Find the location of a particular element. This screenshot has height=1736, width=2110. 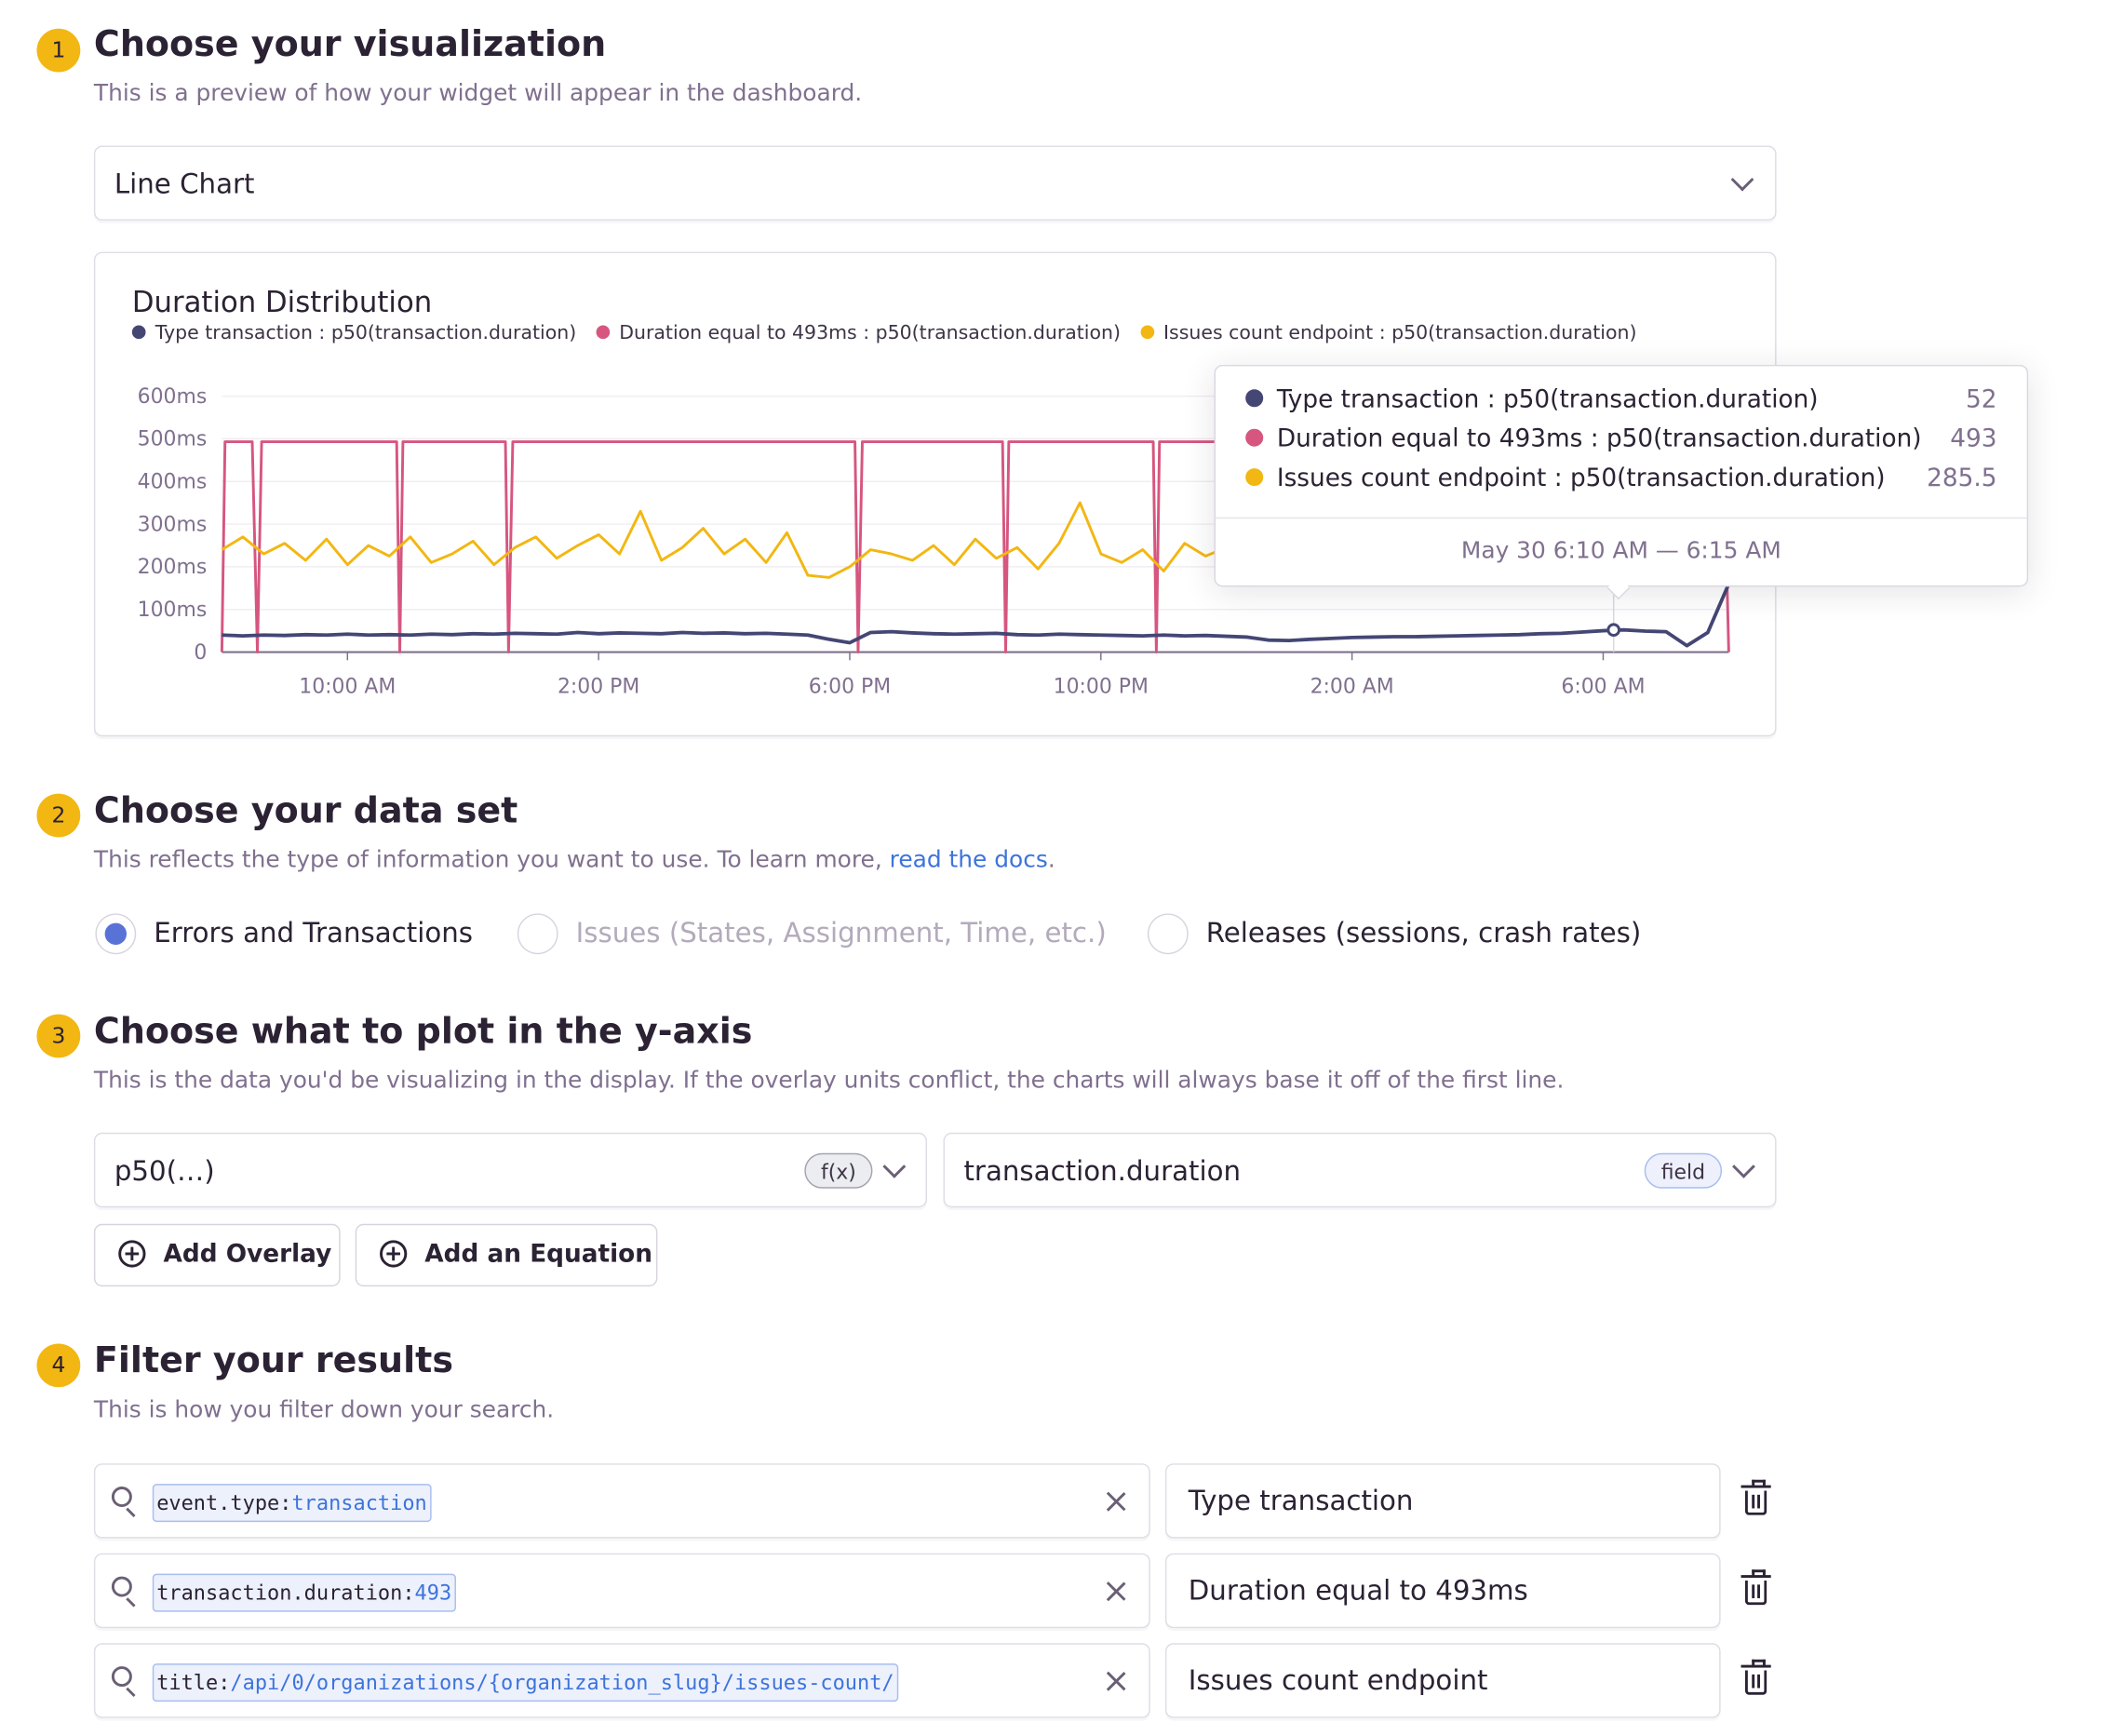

search-token: transaction.duration:493 is located at coordinates (304, 1593).